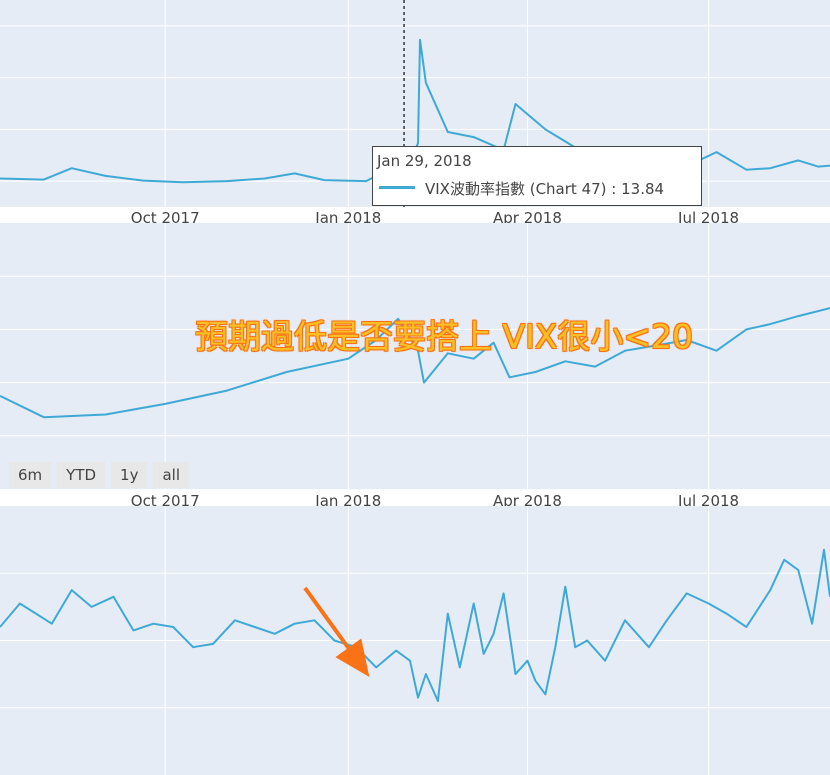 This screenshot has width=830, height=775. I want to click on range-button-6m: 6m, so click(30, 475).